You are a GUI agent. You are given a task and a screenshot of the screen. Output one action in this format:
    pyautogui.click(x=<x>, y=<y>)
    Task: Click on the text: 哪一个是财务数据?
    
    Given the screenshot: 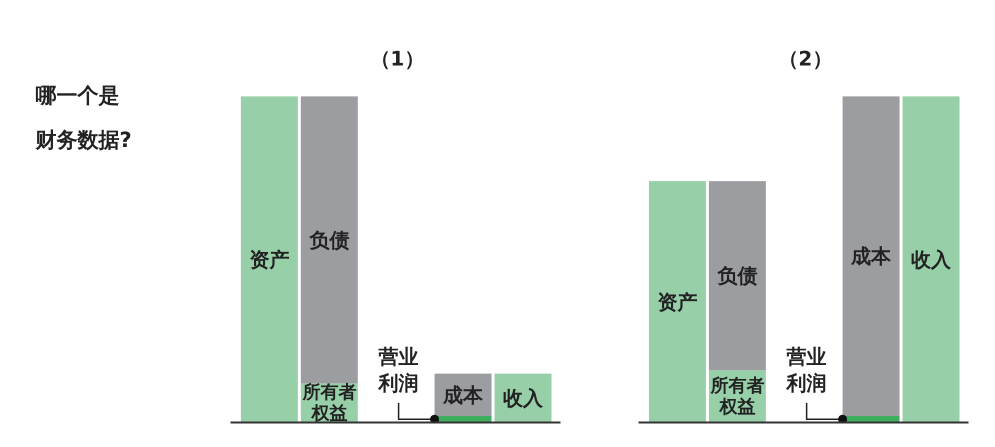 What is the action you would take?
    pyautogui.click(x=83, y=118)
    